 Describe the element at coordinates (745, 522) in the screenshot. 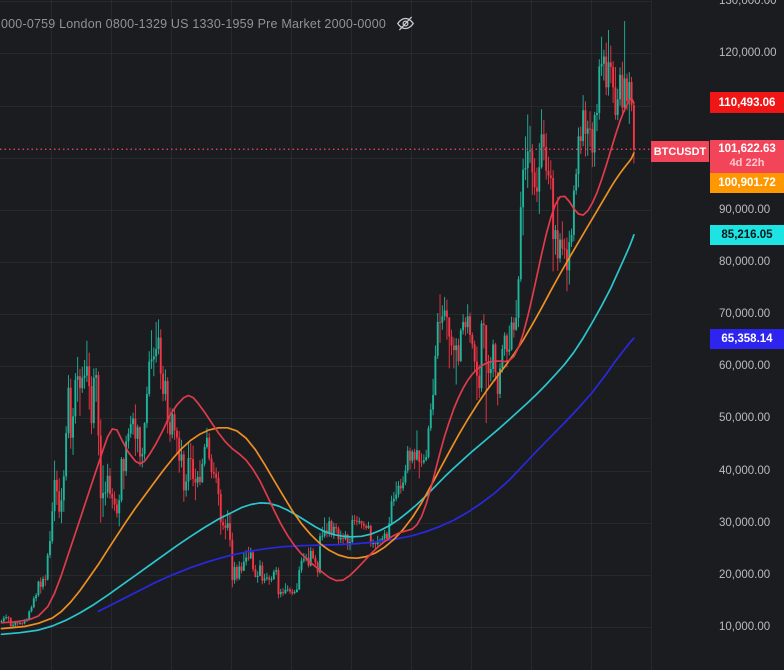

I see `price-axis-label: 30,000.00` at that location.